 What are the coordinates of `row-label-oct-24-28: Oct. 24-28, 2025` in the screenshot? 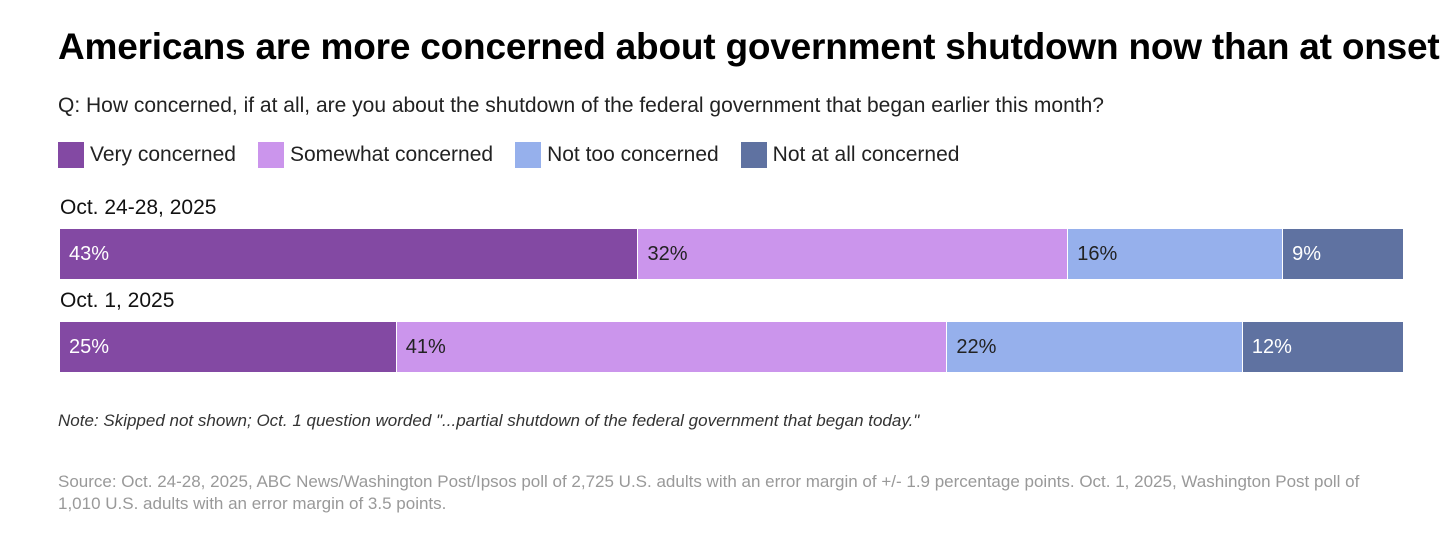 It's located at (138, 207).